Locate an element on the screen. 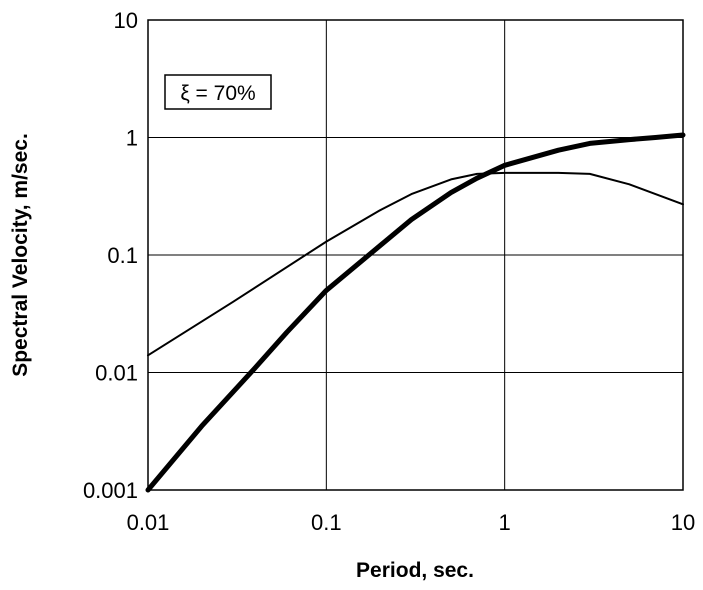 This screenshot has width=703, height=590. x-axis-title: Period, sec. is located at coordinates (415, 570).